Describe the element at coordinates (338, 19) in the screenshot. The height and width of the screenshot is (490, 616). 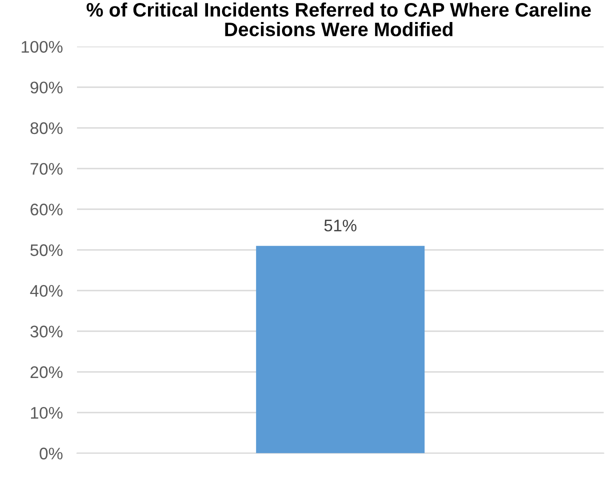
I see `chart-title: % of Critical Incidents Referred to CAP Where Careline Decisions Were Modified` at that location.